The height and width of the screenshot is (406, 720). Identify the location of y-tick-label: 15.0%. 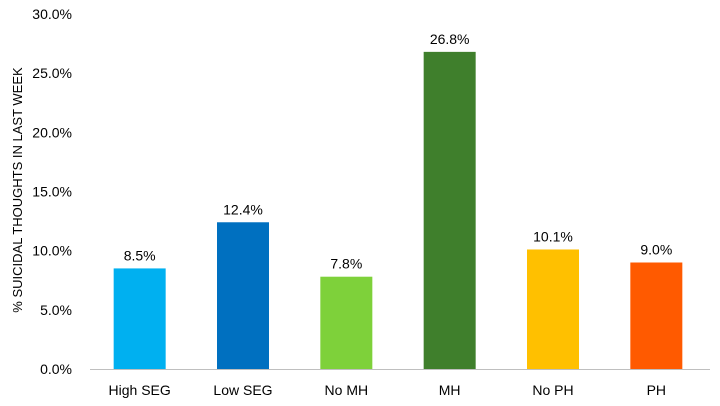
(52, 192).